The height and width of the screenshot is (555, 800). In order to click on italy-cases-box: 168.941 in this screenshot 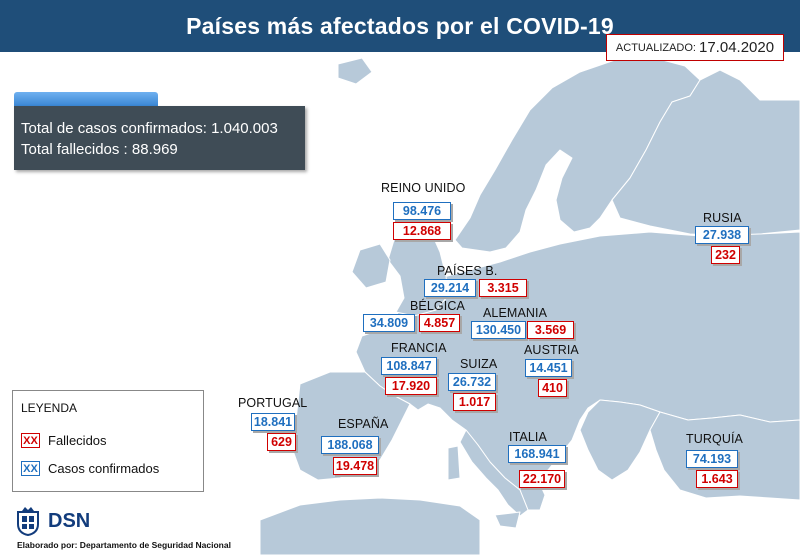, I will do `click(537, 454)`.